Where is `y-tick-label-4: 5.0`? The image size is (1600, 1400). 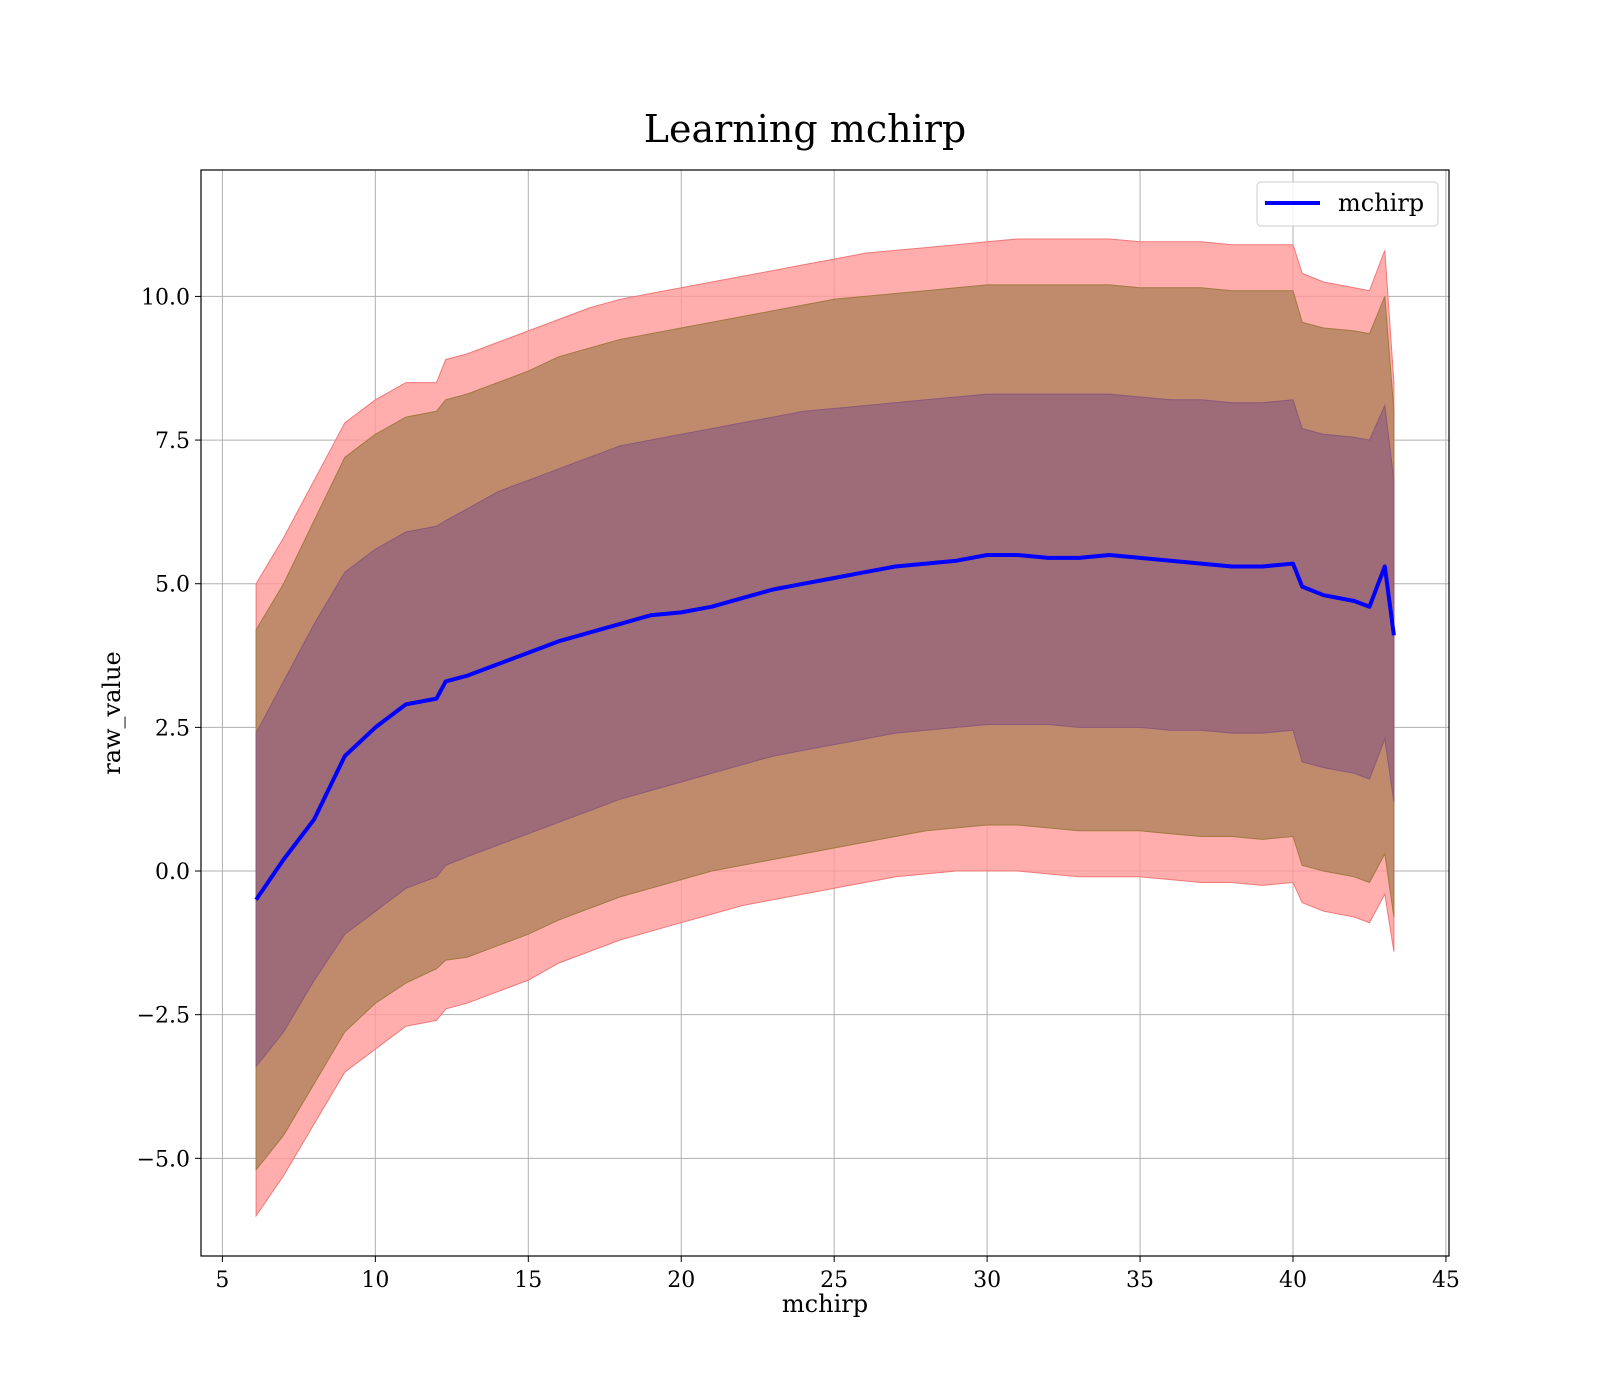
y-tick-label-4: 5.0 is located at coordinates (172, 585).